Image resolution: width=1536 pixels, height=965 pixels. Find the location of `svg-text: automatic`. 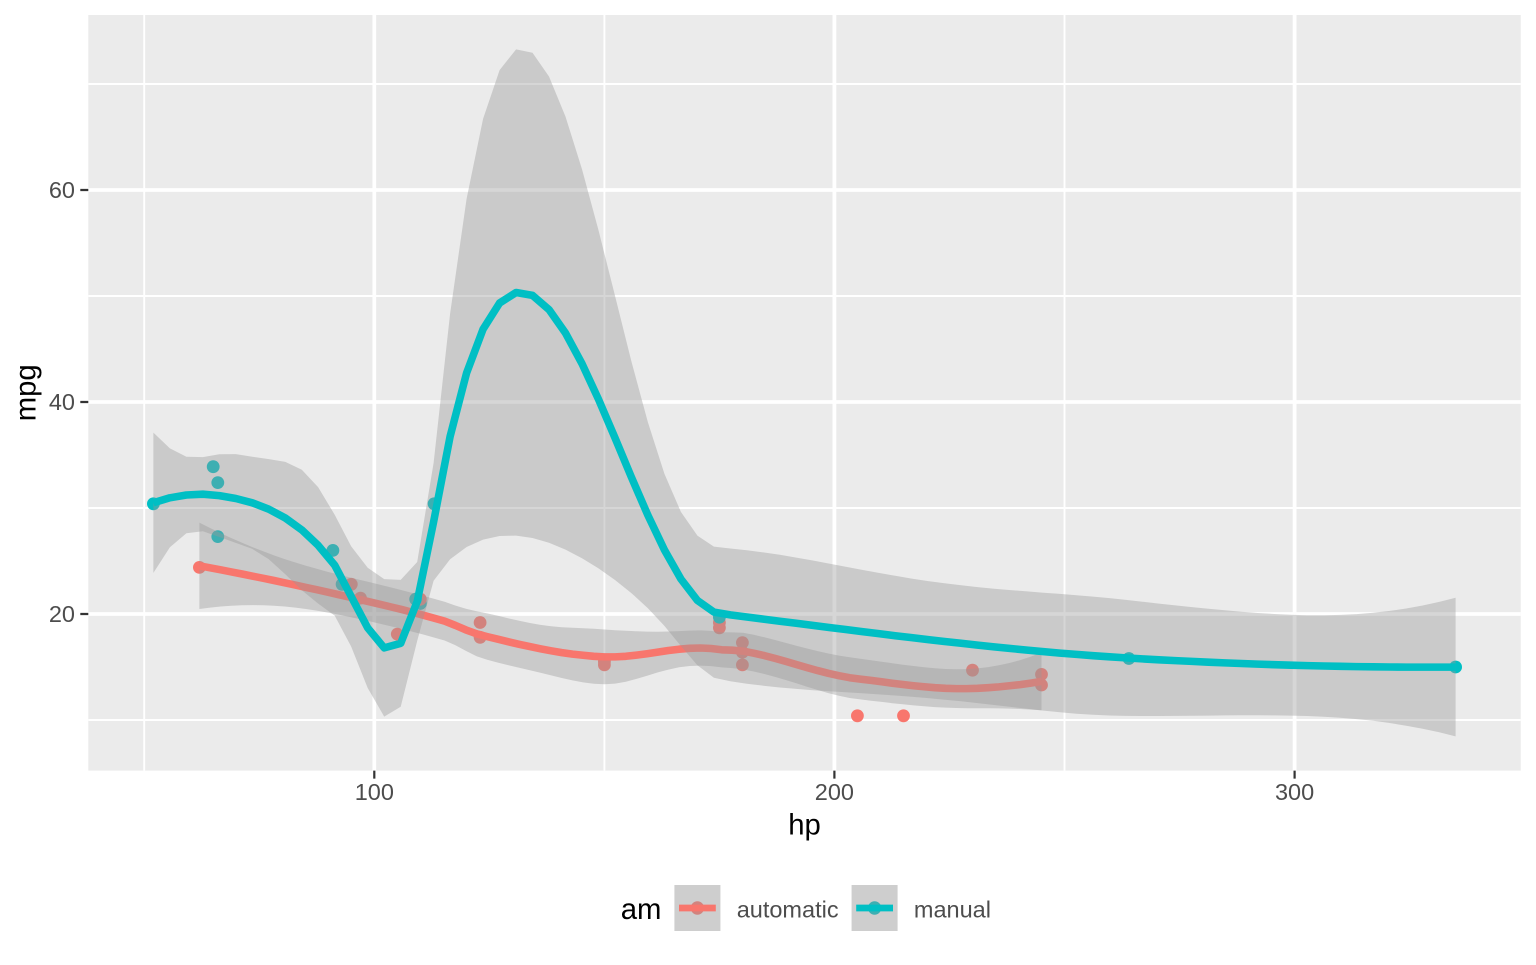

svg-text: automatic is located at coordinates (788, 909).